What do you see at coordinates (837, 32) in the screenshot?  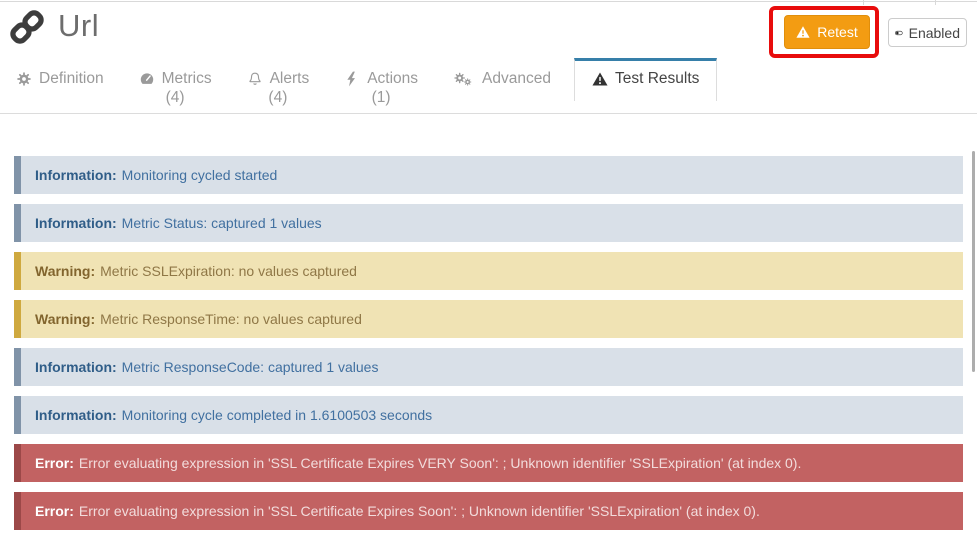 I see `retest-button-label: Retest` at bounding box center [837, 32].